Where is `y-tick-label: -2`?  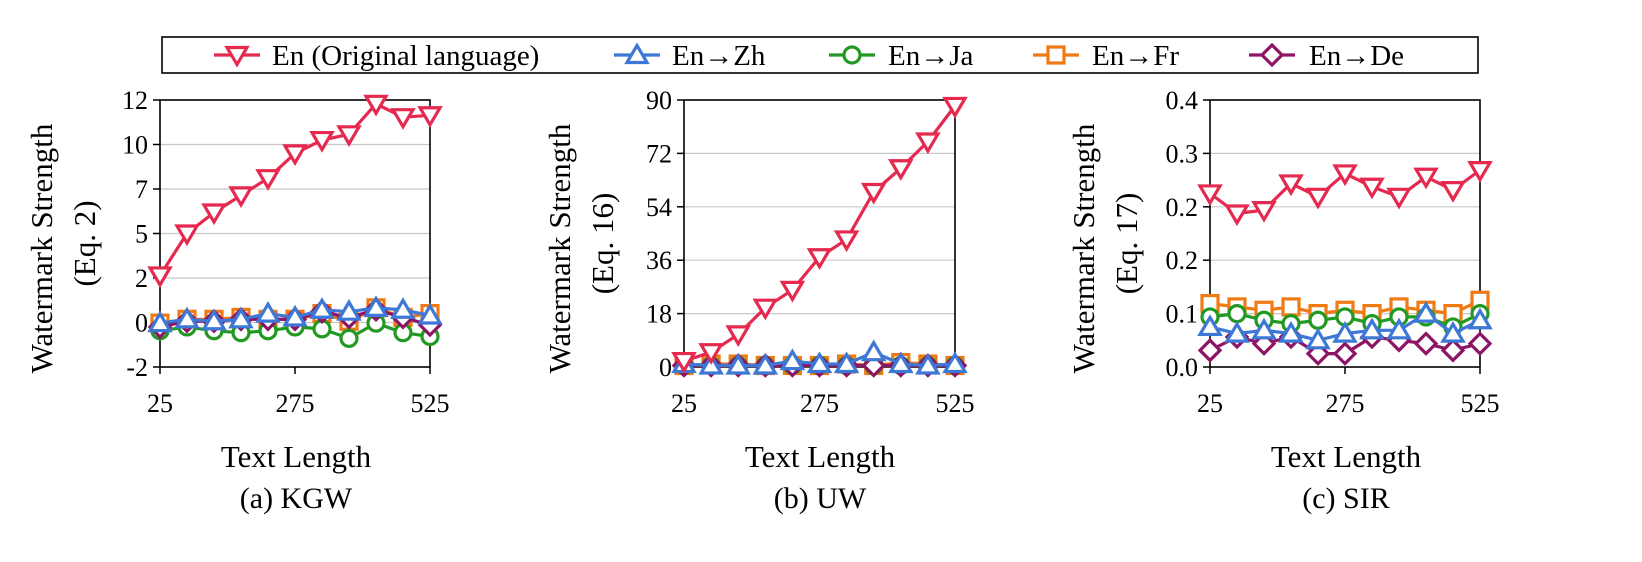
y-tick-label: -2 is located at coordinates (137, 367).